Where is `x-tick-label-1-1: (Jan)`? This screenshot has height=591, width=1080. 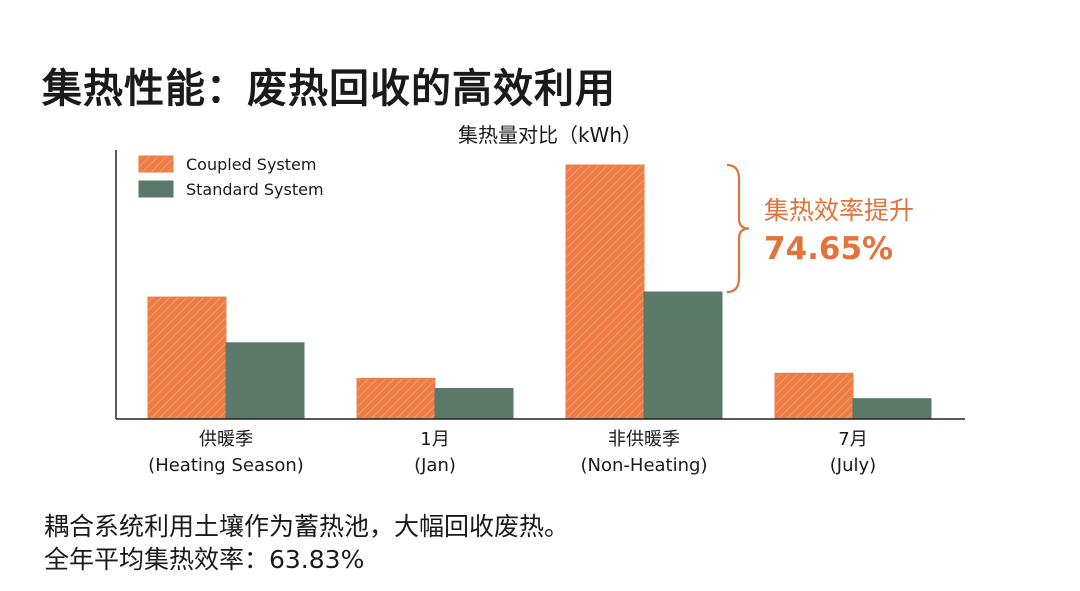
x-tick-label-1-1: (Jan) is located at coordinates (435, 465).